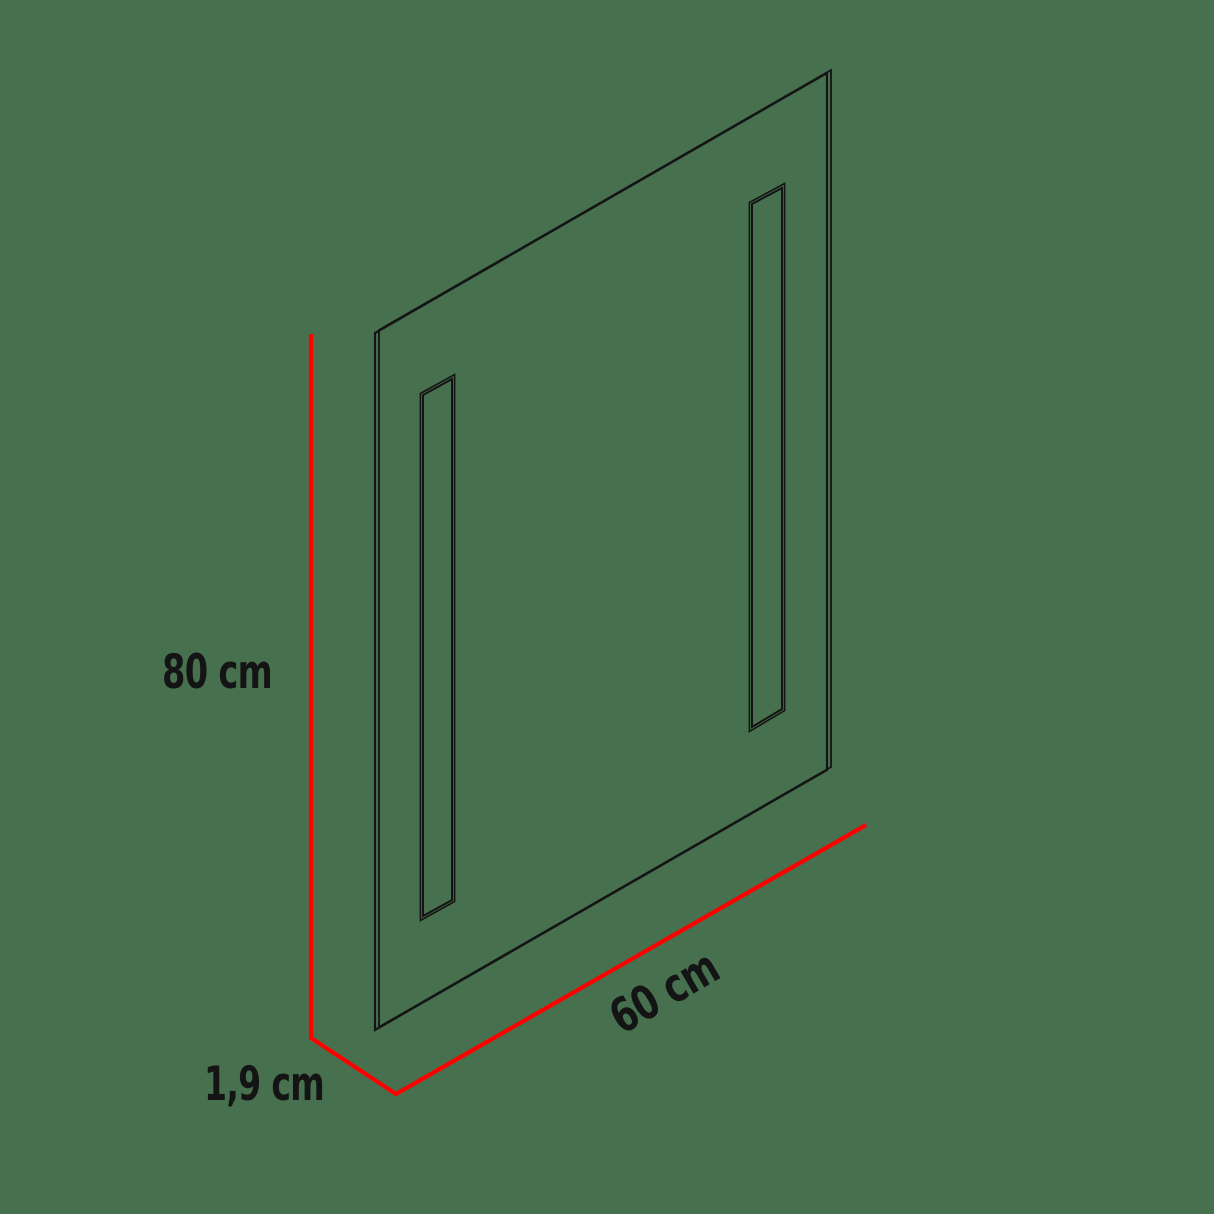 The image size is (1214, 1214). I want to click on led-strip-right, so click(767, 457).